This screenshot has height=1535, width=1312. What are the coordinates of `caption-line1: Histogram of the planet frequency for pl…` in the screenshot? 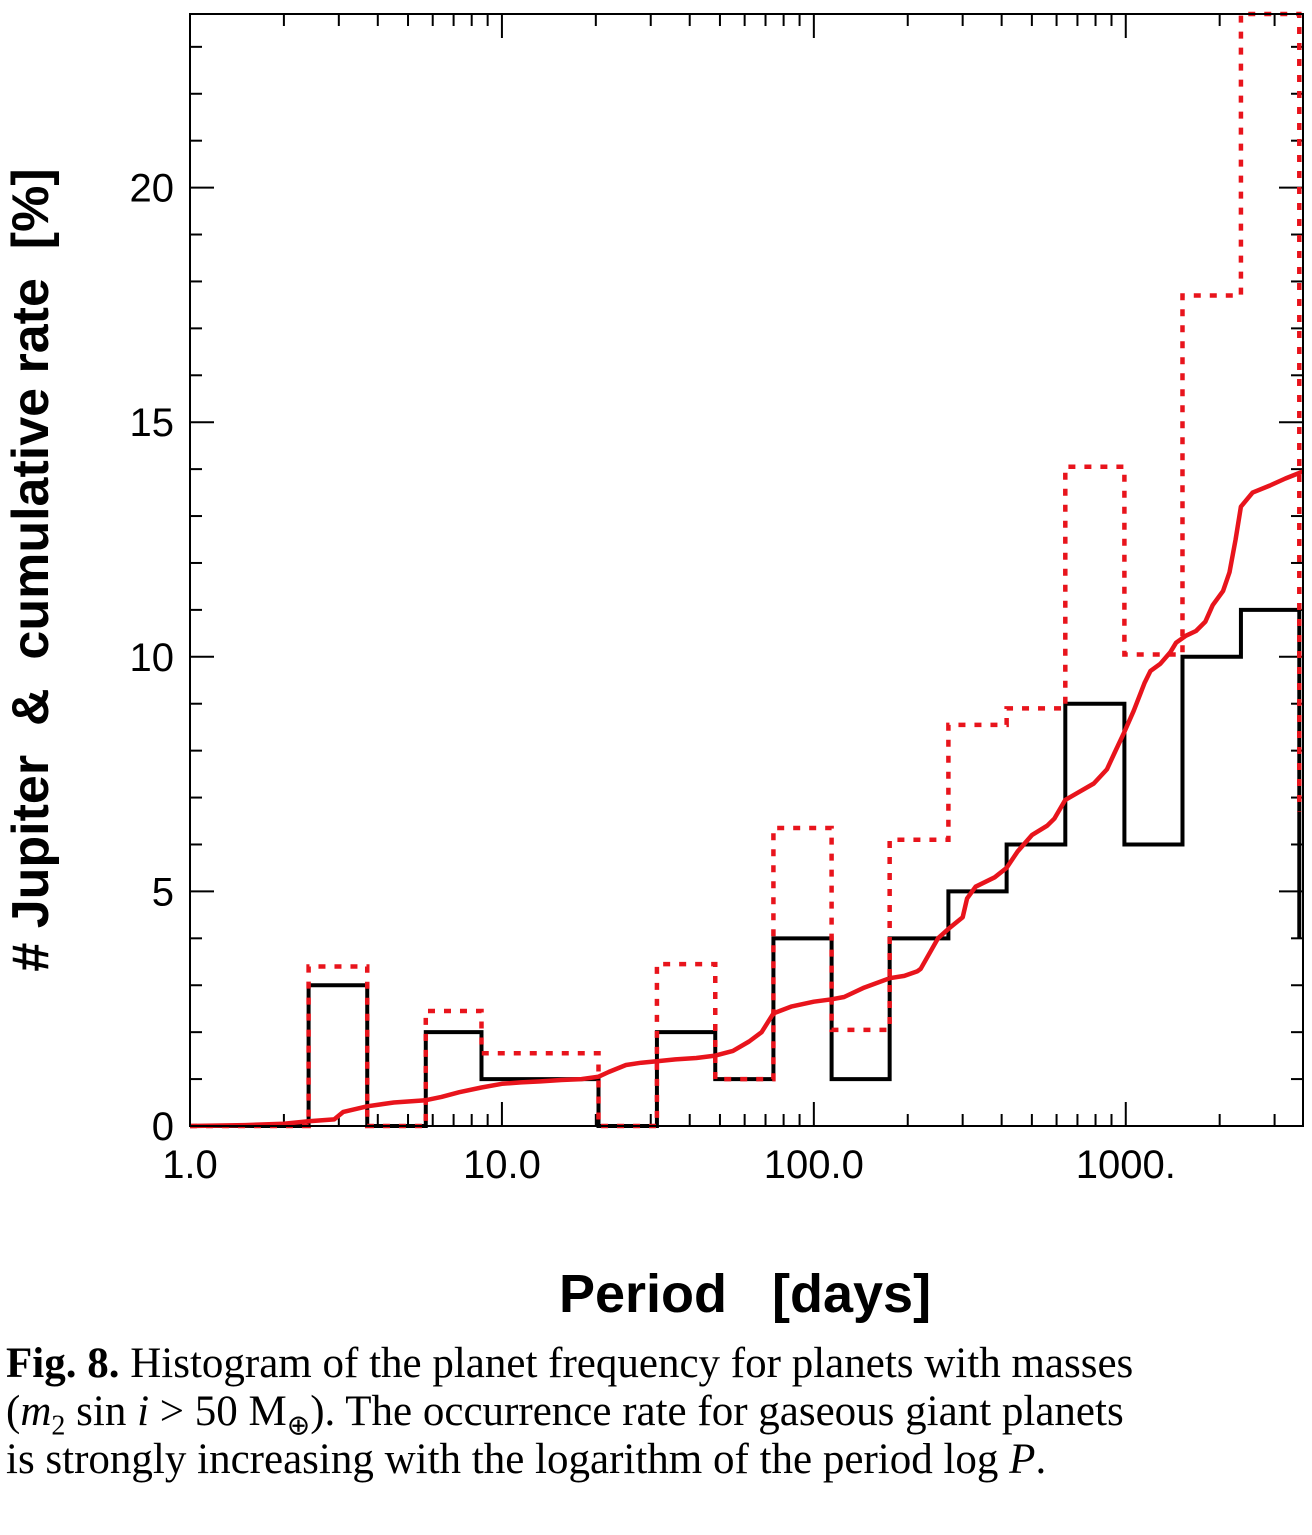 It's located at (626, 1363).